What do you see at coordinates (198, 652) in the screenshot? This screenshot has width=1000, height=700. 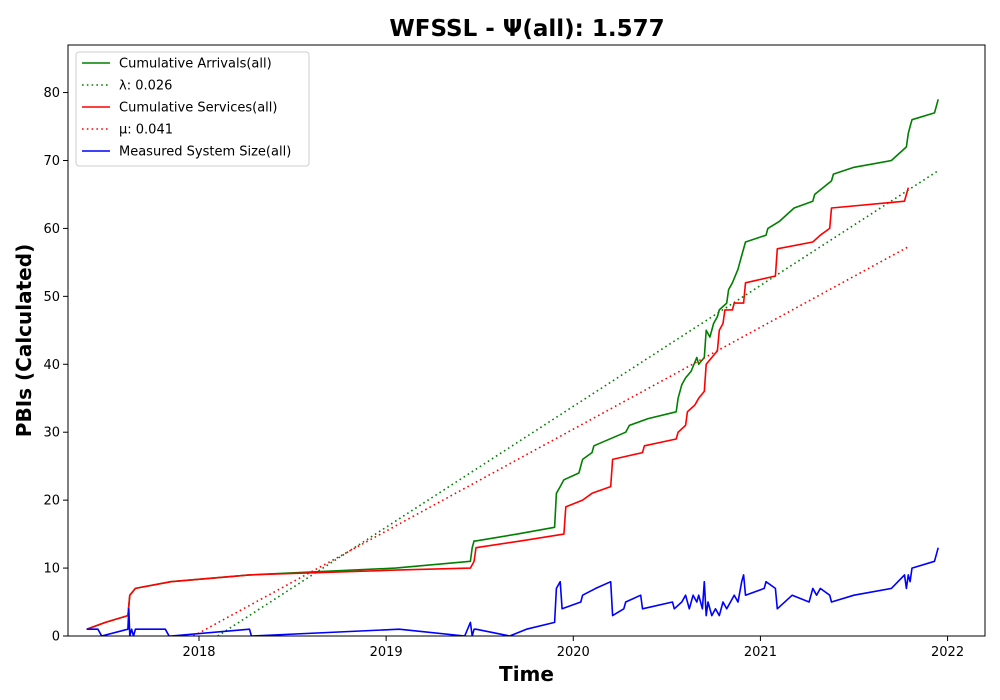 I see `x-tick-label: 2018` at bounding box center [198, 652].